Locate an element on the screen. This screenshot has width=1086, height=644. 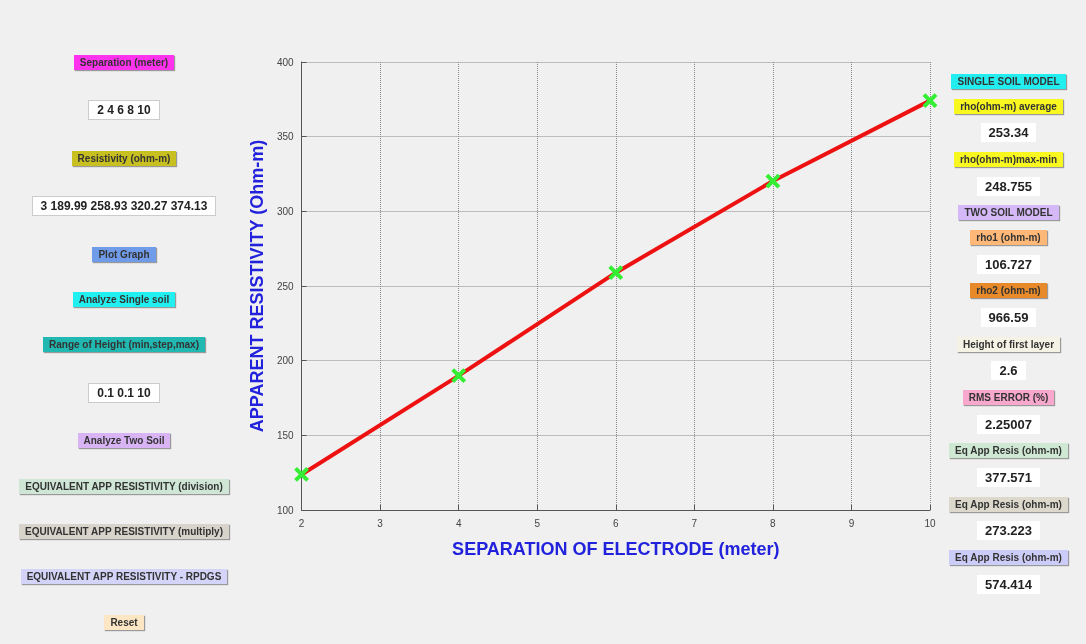
button: rho(ohm-m) average is located at coordinates (1008, 106).